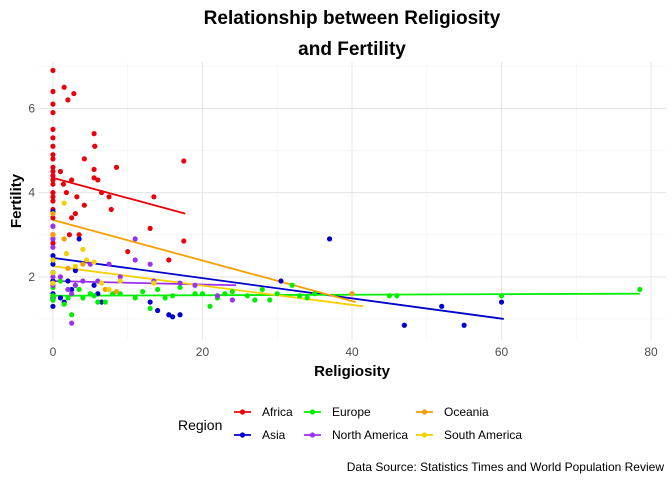 Image resolution: width=672 pixels, height=480 pixels. I want to click on x-tick-label: 20, so click(203, 352).